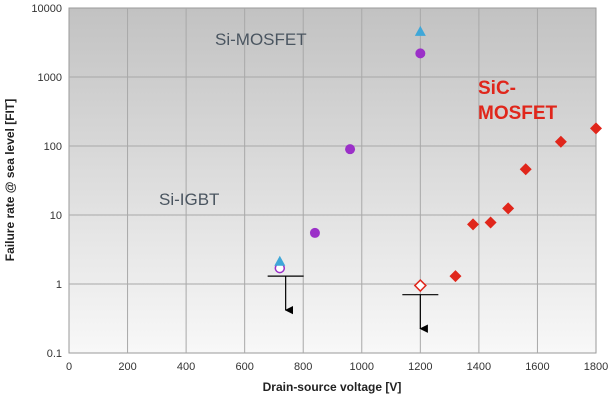 The width and height of the screenshot is (611, 400). What do you see at coordinates (518, 113) in the screenshot?
I see `annotation-sic-line2: MOSFET` at bounding box center [518, 113].